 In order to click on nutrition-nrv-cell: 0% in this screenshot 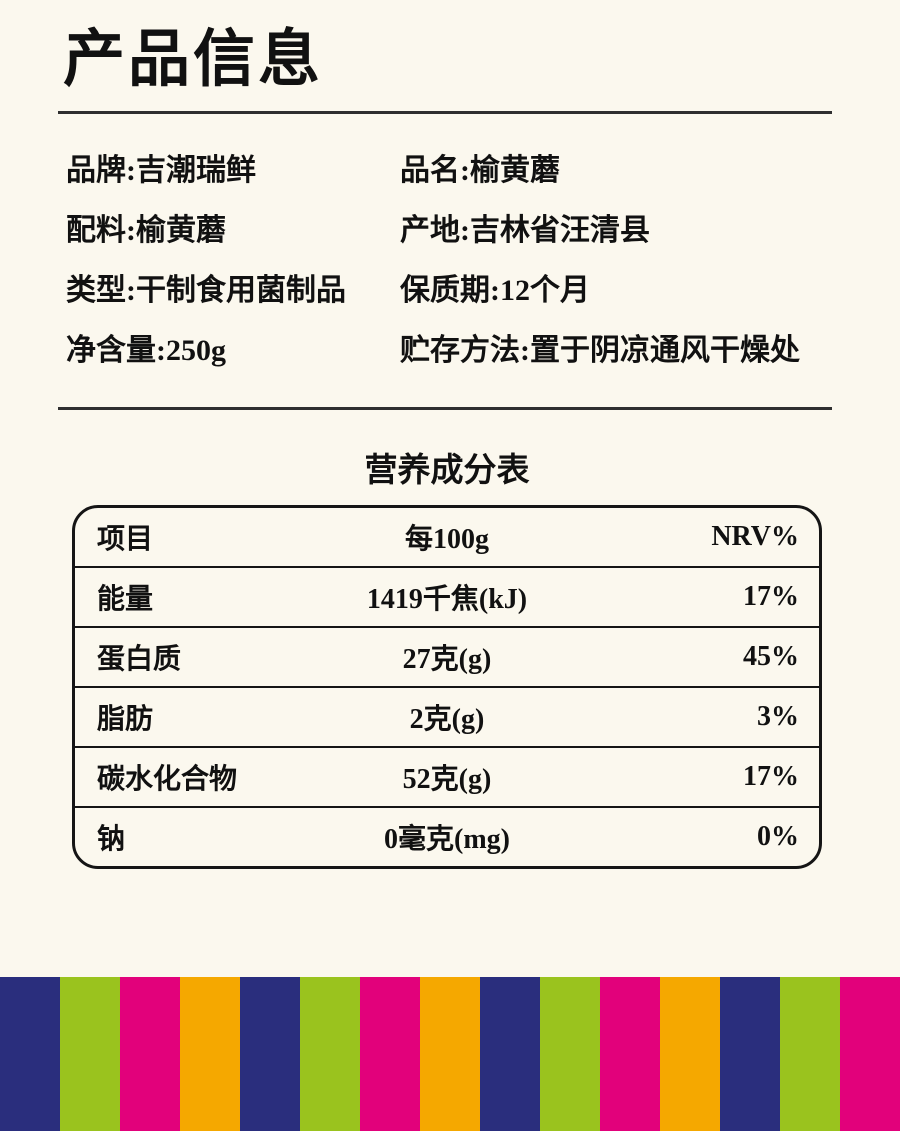, I will do `click(778, 836)`.